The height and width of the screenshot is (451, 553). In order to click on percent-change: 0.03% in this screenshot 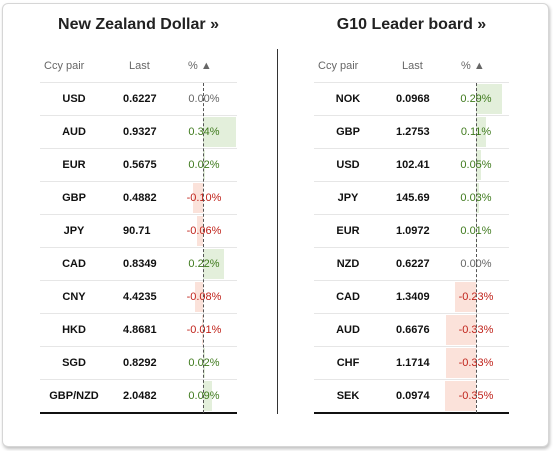, I will do `click(476, 198)`.